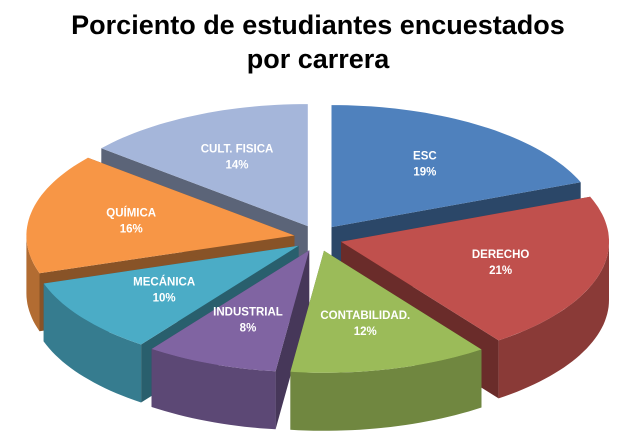 Image resolution: width=636 pixels, height=441 pixels. Describe the element at coordinates (164, 298) in the screenshot. I see `slice-value-label: 10%` at that location.